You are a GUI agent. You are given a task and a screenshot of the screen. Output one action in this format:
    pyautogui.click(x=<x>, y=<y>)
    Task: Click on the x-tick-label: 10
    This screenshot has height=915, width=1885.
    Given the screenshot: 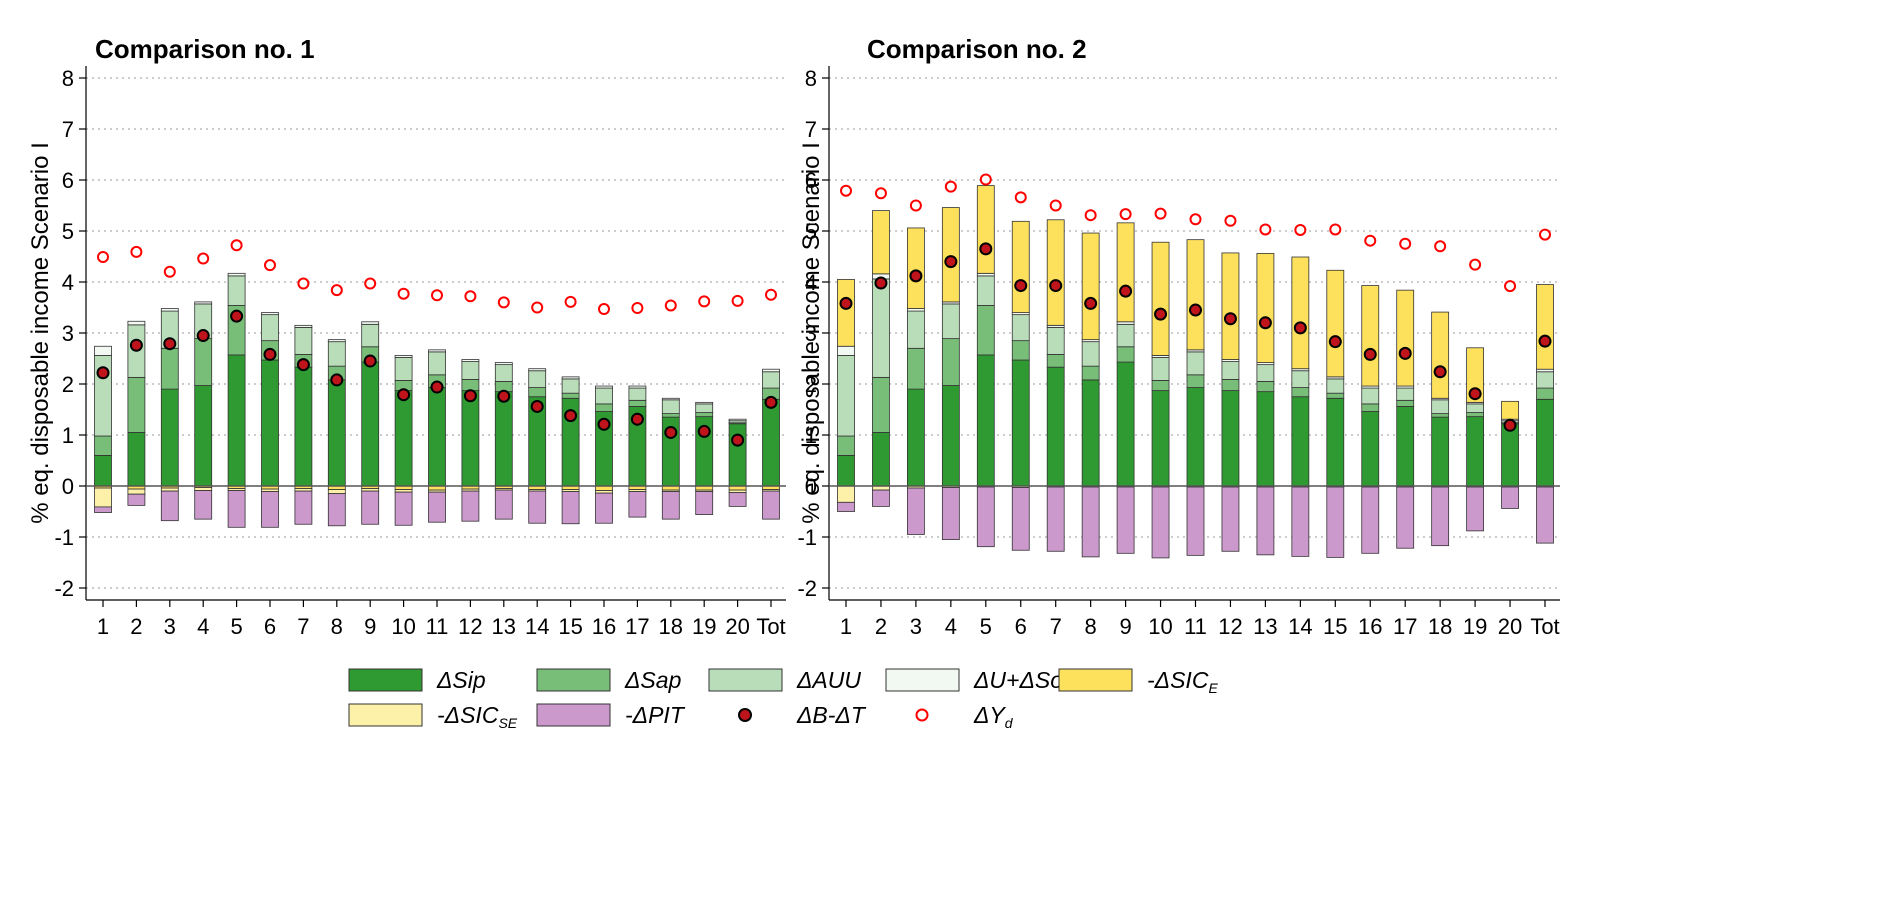 What is the action you would take?
    pyautogui.click(x=1160, y=626)
    